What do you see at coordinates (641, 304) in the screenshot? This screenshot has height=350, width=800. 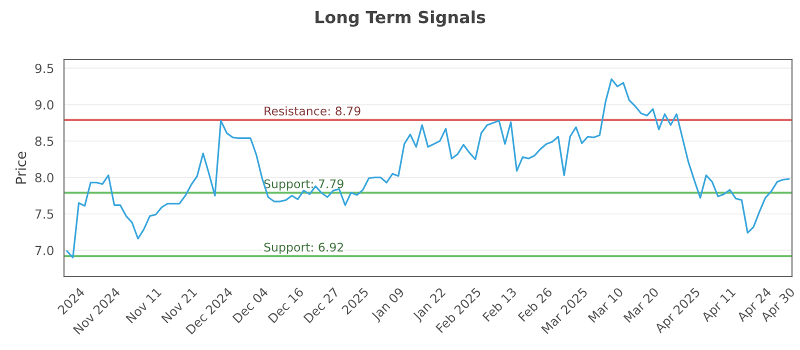 I see `x-tick-label: Mar 20` at bounding box center [641, 304].